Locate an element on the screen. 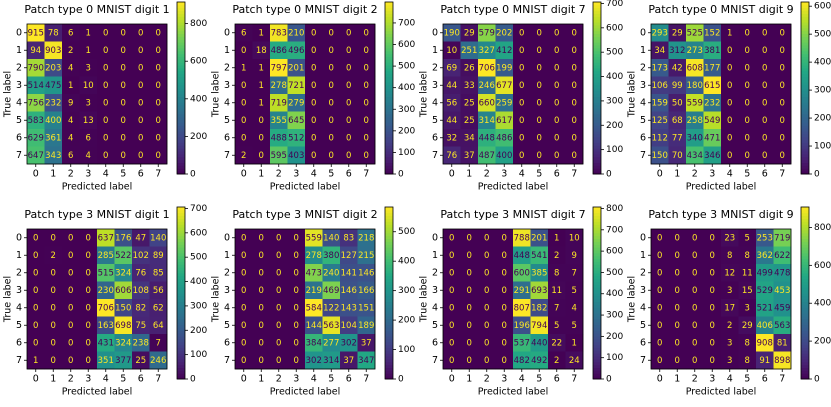  cell-value: 719 is located at coordinates (279, 103).